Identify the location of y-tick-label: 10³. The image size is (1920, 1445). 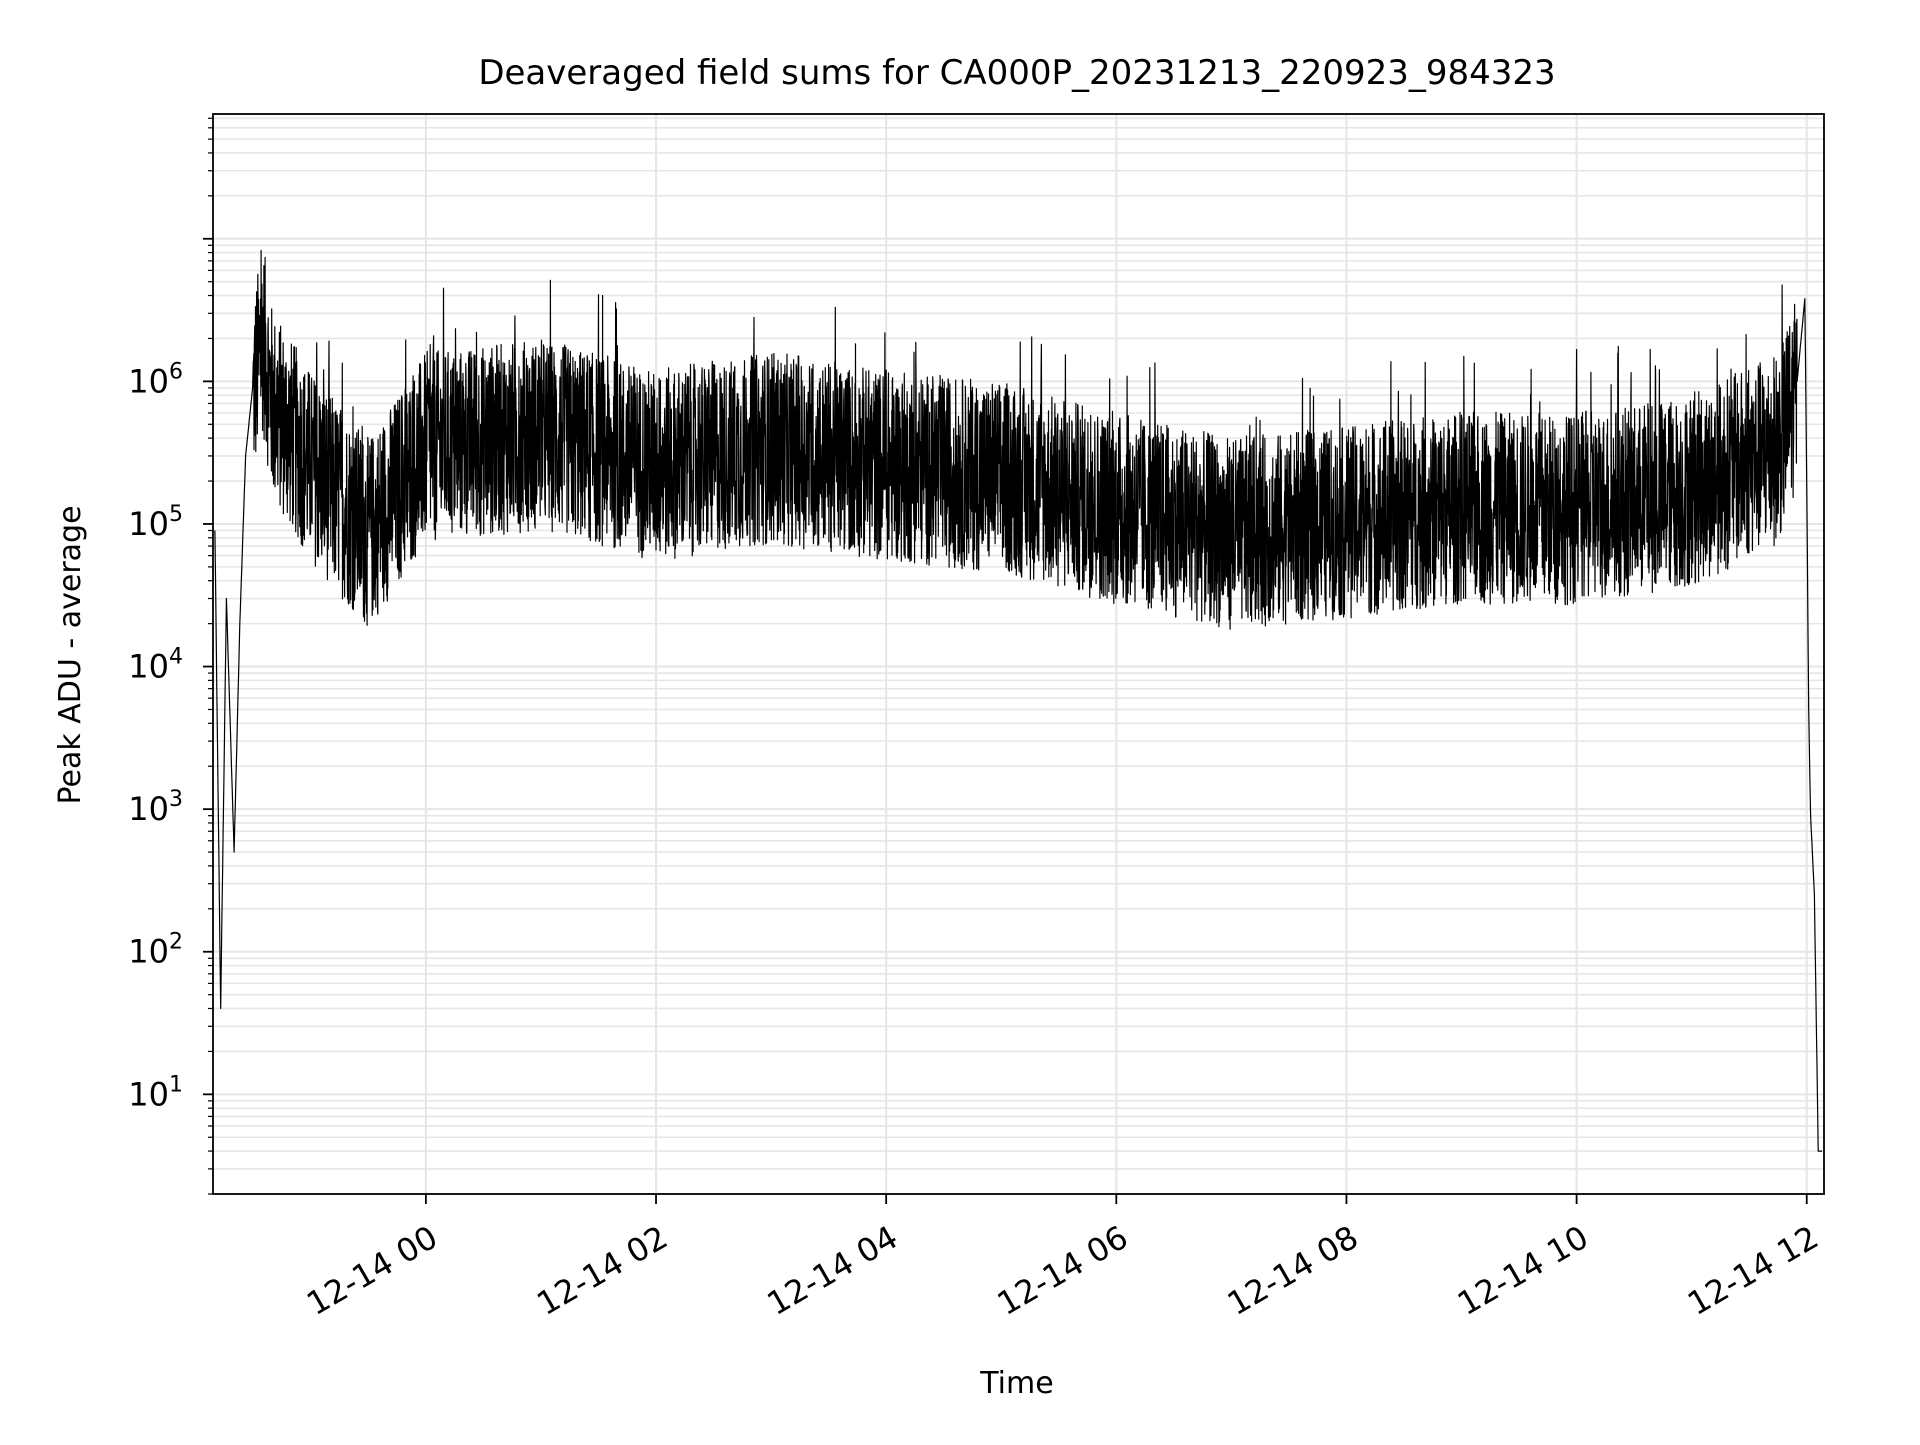
(155, 807).